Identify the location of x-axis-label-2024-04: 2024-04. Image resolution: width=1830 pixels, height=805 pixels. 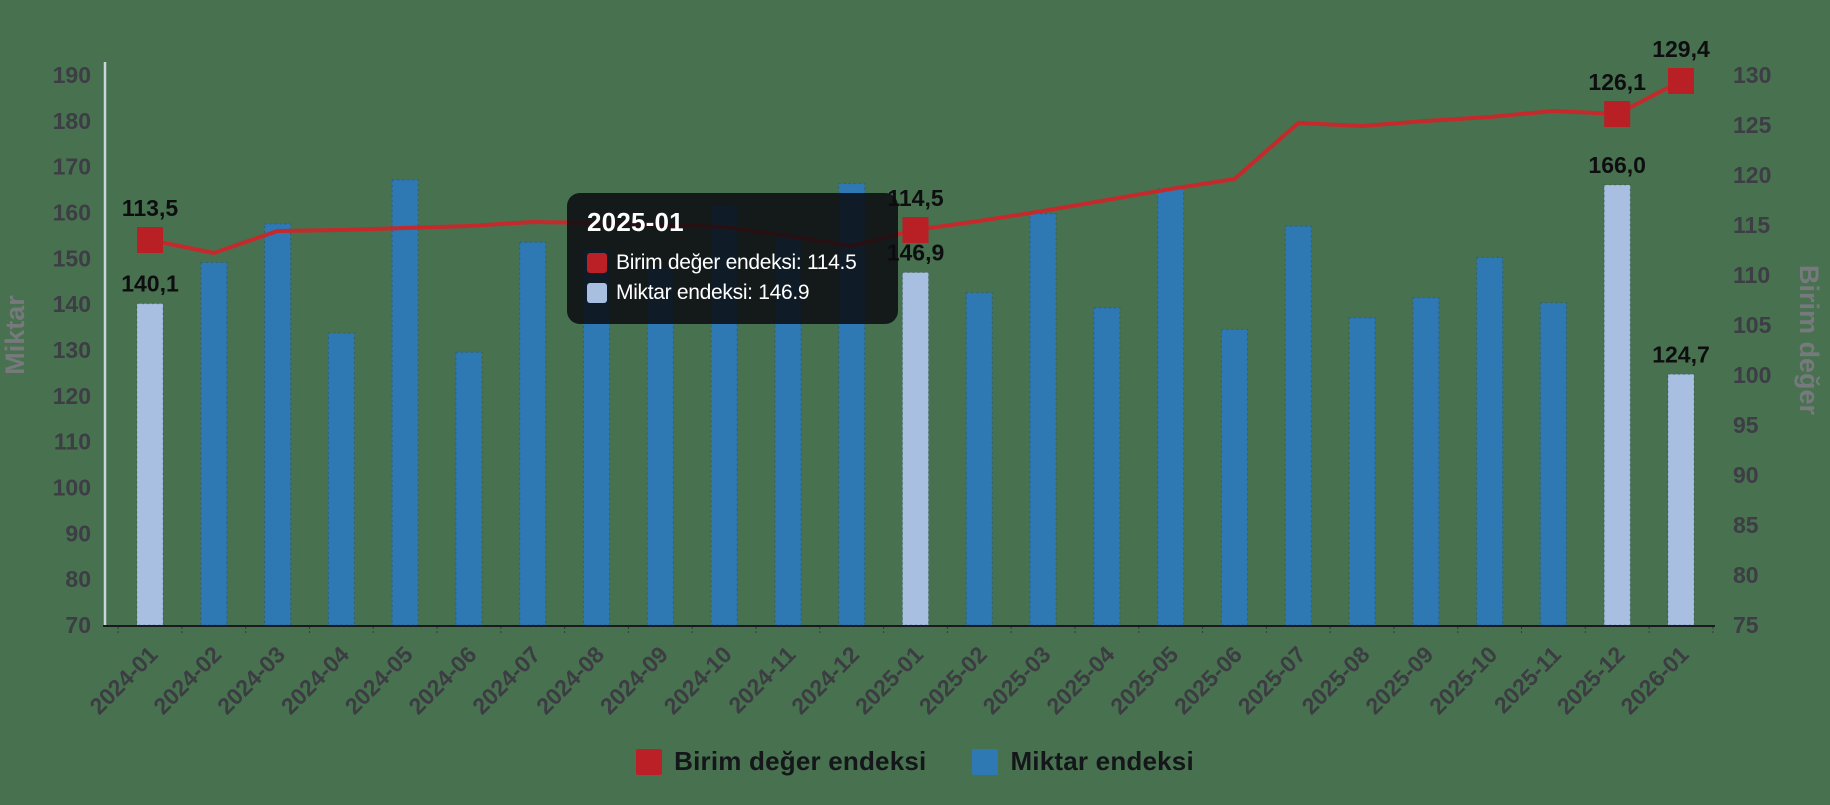
(315, 680).